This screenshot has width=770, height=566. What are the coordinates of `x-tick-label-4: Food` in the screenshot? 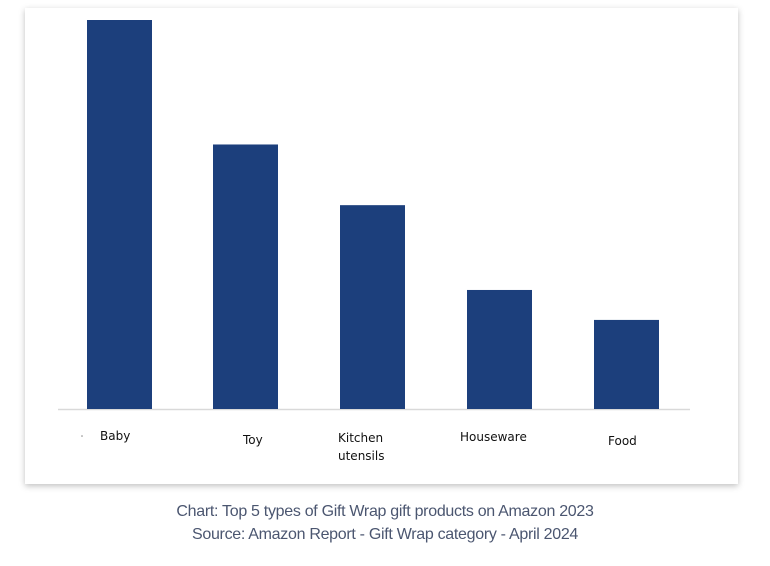 It's located at (622, 441).